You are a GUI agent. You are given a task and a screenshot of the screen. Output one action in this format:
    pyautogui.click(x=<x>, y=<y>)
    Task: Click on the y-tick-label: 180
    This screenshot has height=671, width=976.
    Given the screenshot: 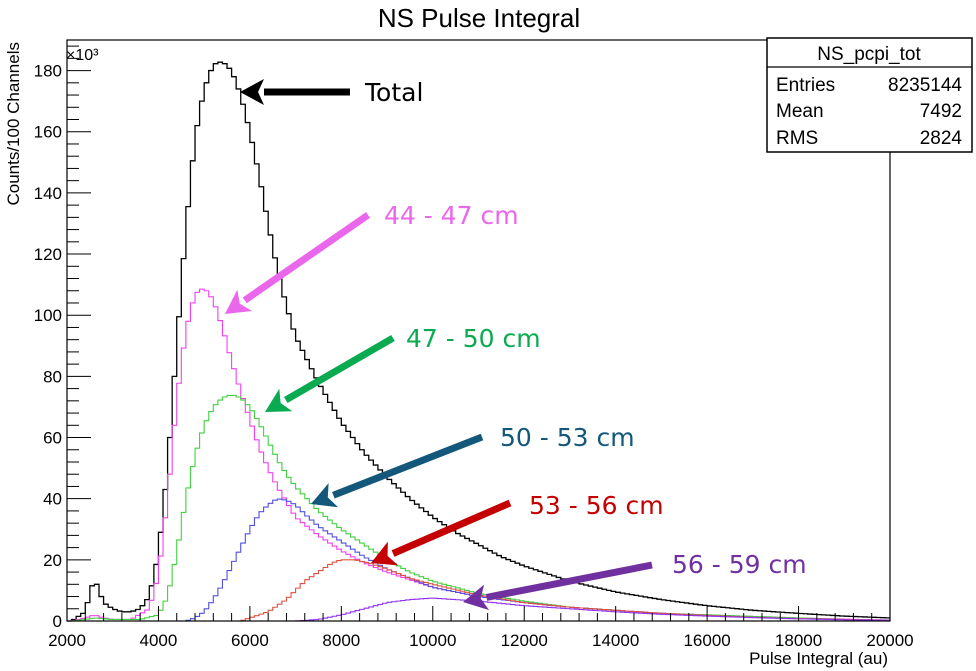 What is the action you would take?
    pyautogui.click(x=48, y=71)
    